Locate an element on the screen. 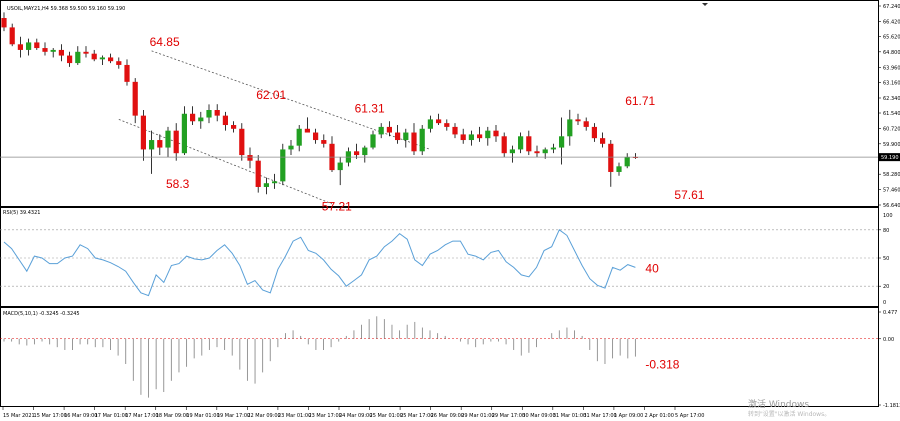 This screenshot has width=900, height=421. time-tick-label: 2 Apr 01:00 is located at coordinates (658, 416).